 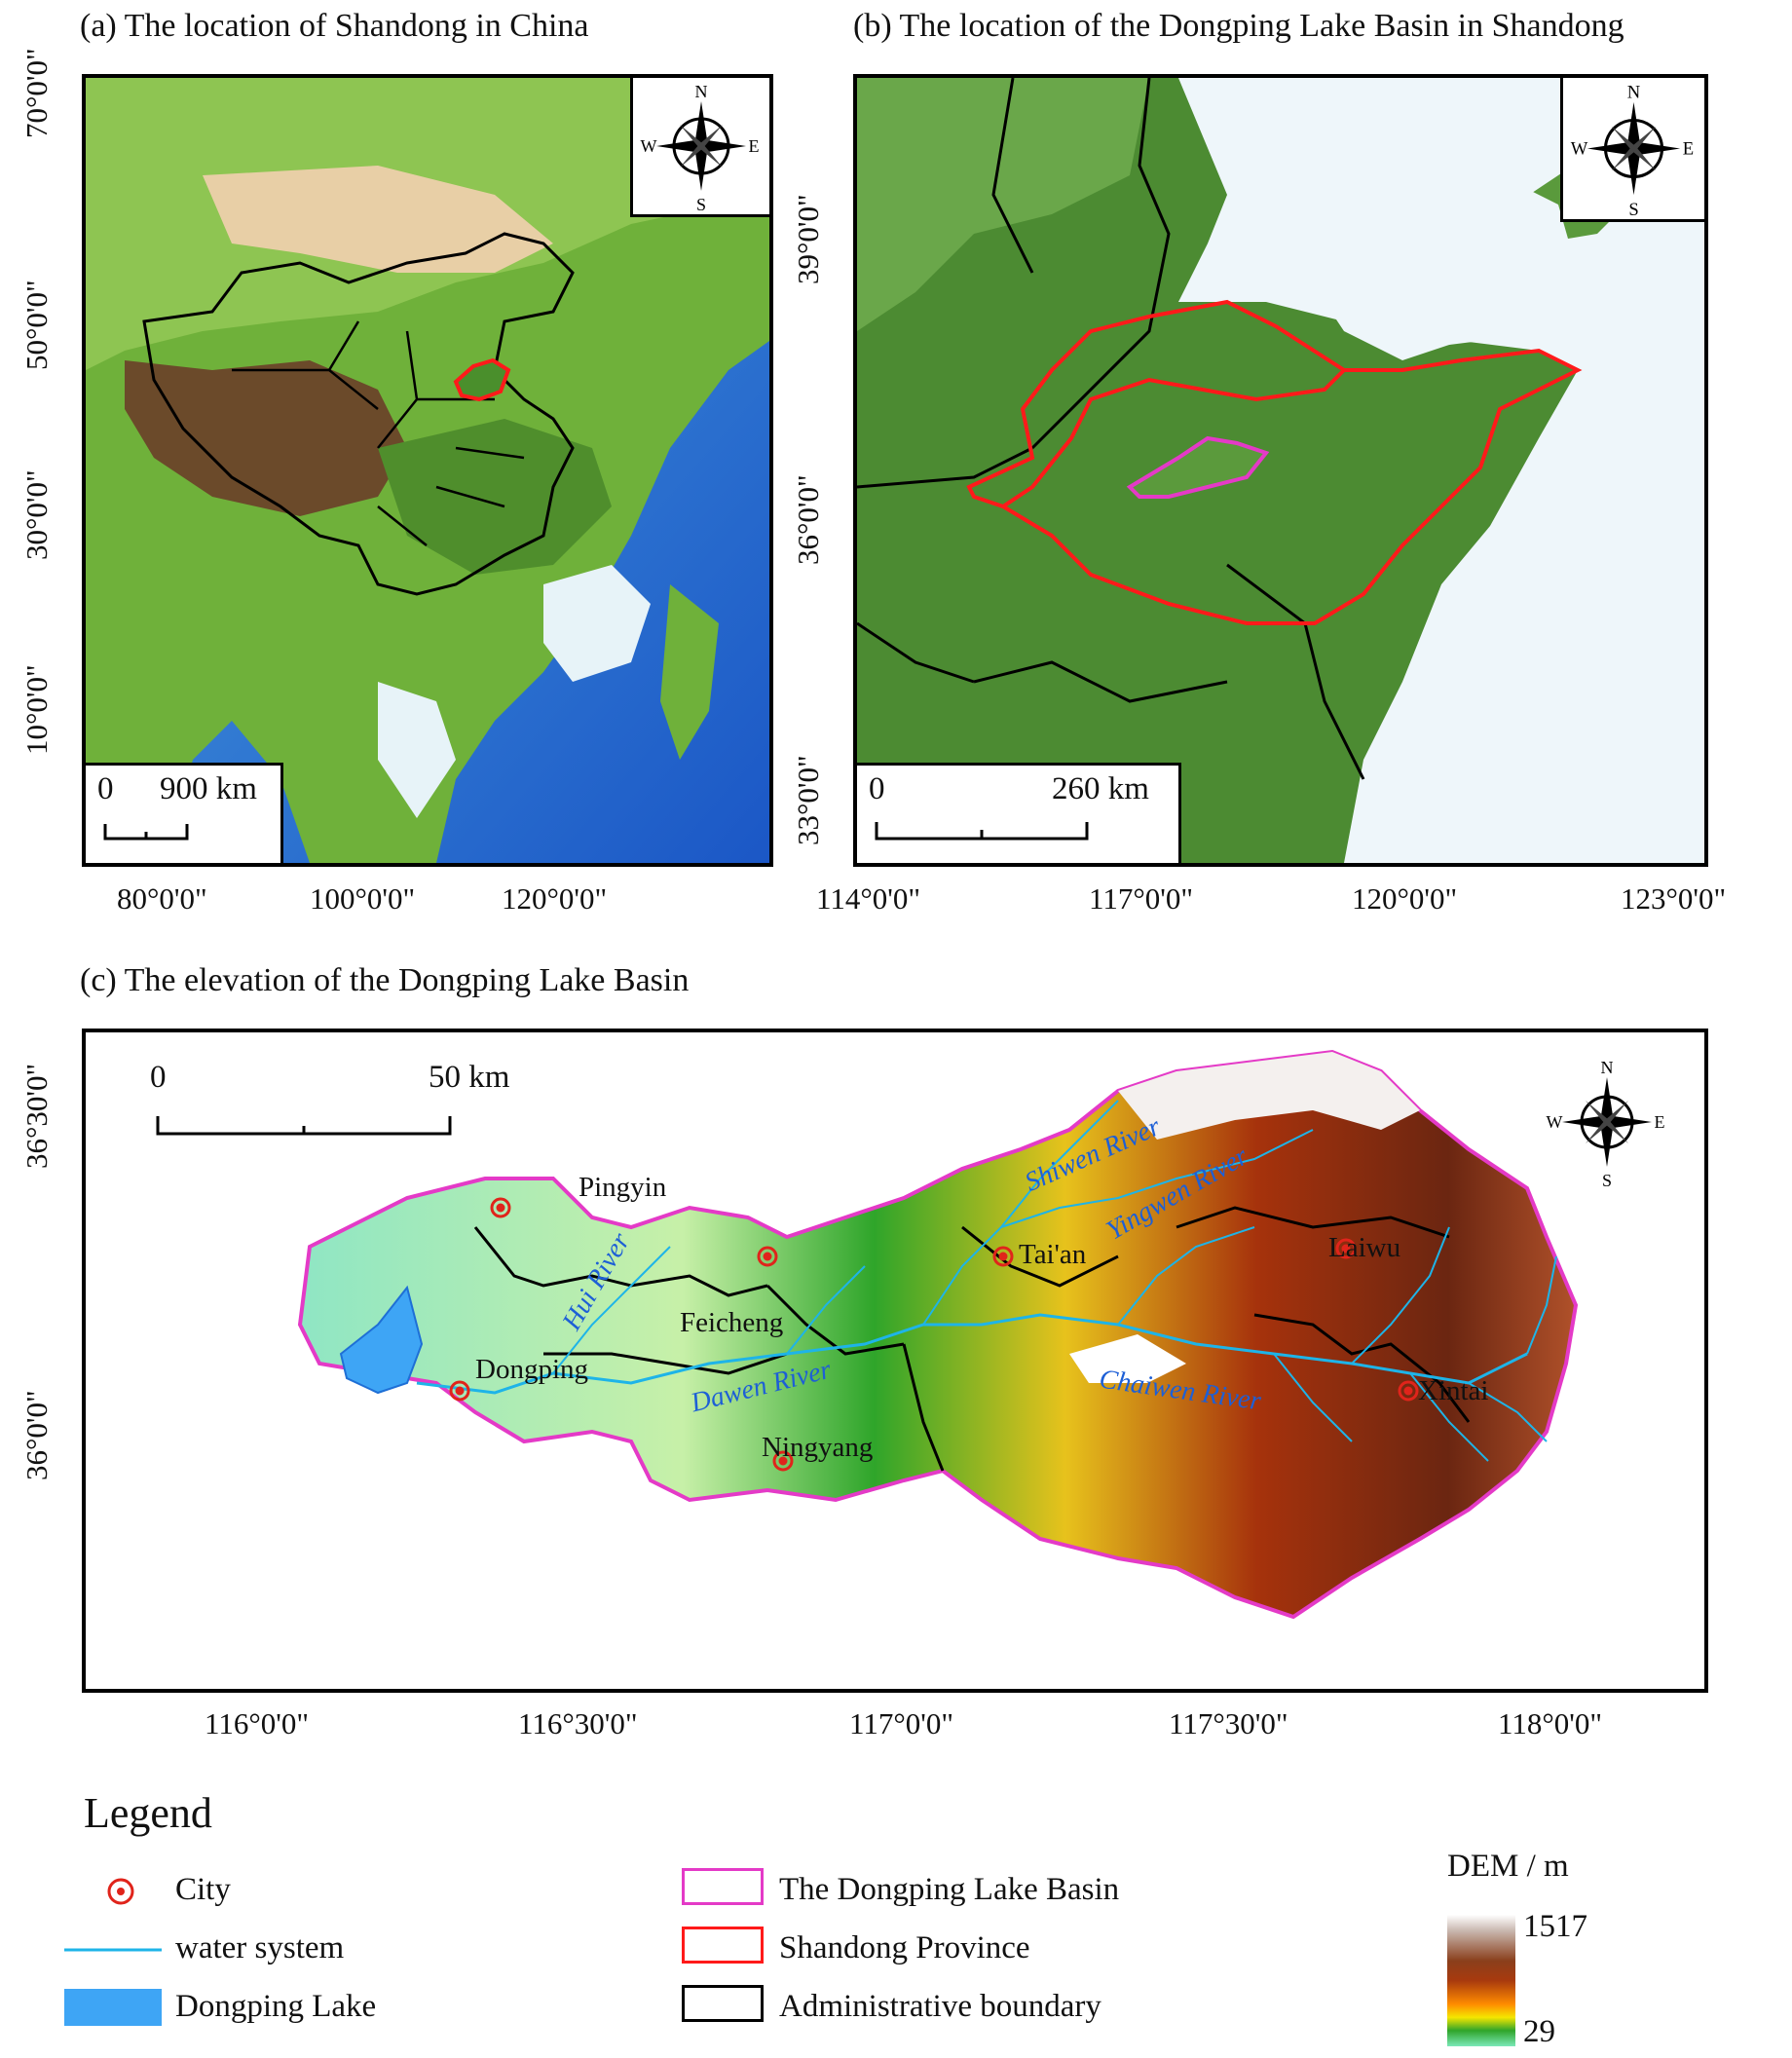 What do you see at coordinates (783, 1461) in the screenshot?
I see `city-marker-ningyang` at bounding box center [783, 1461].